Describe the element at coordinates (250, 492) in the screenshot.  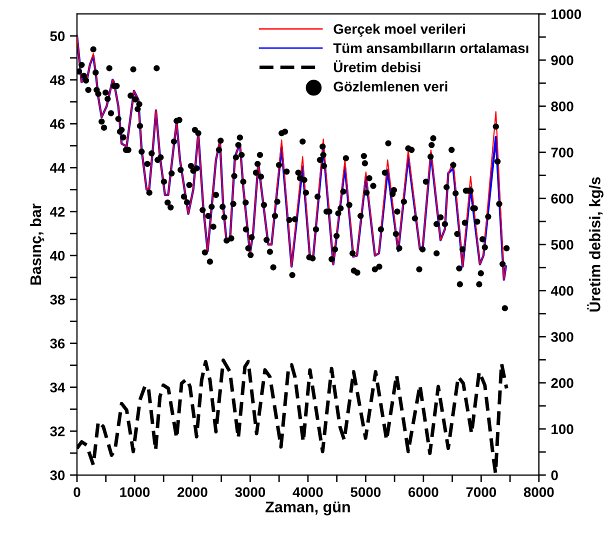
I see `x-tick-label: 3000` at that location.